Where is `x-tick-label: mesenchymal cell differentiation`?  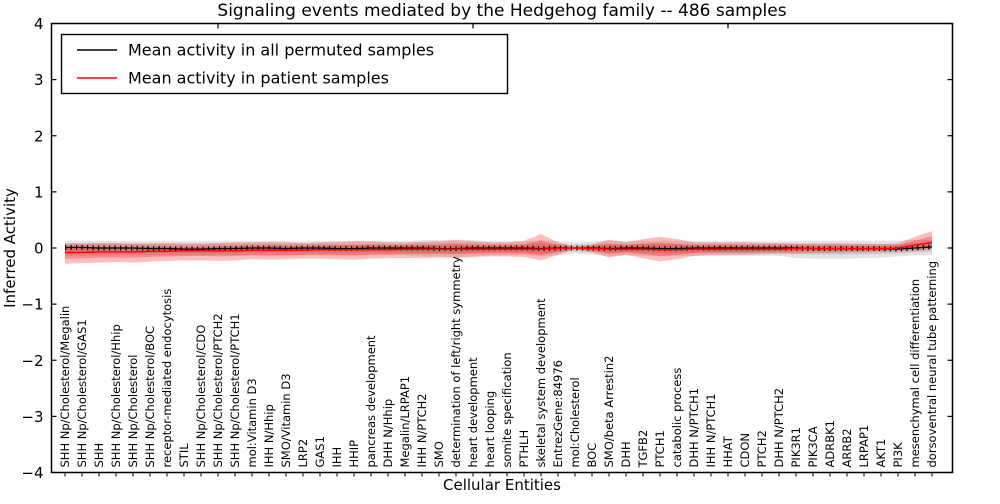
x-tick-label: mesenchymal cell differentiation is located at coordinates (915, 373).